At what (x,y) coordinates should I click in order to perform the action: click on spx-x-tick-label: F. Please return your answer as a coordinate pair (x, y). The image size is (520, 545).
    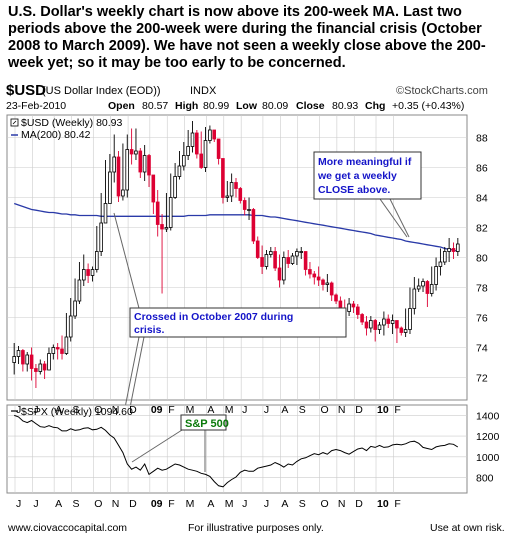
    Looking at the image, I should click on (397, 504).